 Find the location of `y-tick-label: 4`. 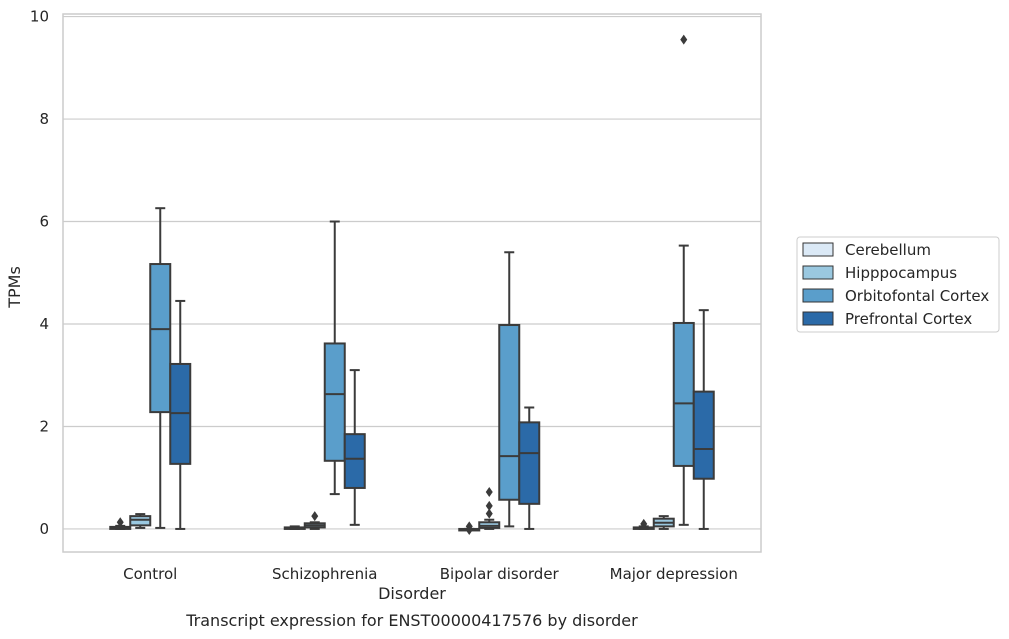

y-tick-label: 4 is located at coordinates (44, 324).